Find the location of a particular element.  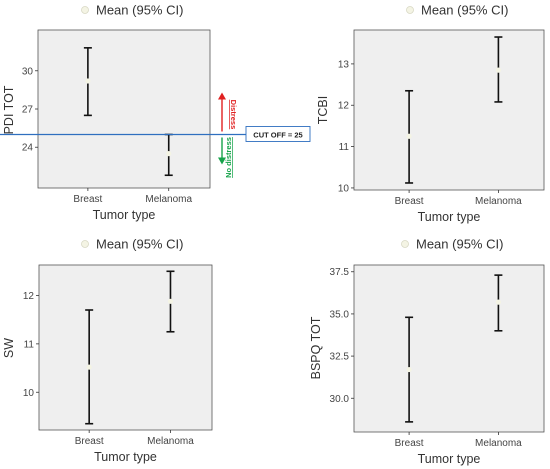

cutoff-label: CUT OFF = 25 is located at coordinates (277, 134).